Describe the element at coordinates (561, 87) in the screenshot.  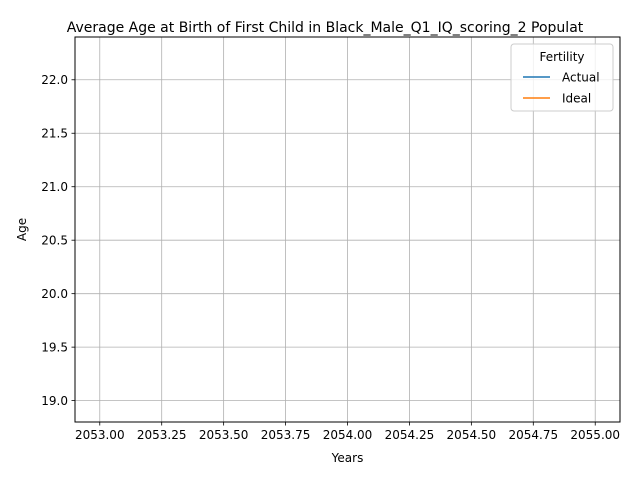
I see `legend-entries: Actual Ideal` at that location.